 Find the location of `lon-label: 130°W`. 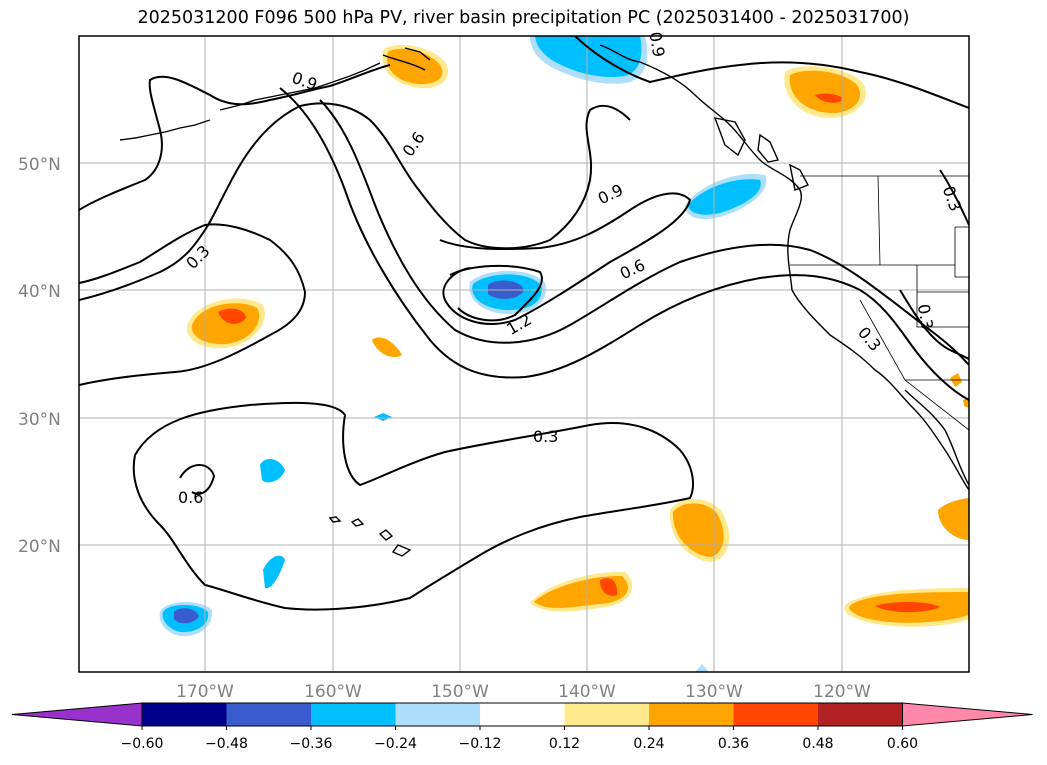

lon-label: 130°W is located at coordinates (714, 692).